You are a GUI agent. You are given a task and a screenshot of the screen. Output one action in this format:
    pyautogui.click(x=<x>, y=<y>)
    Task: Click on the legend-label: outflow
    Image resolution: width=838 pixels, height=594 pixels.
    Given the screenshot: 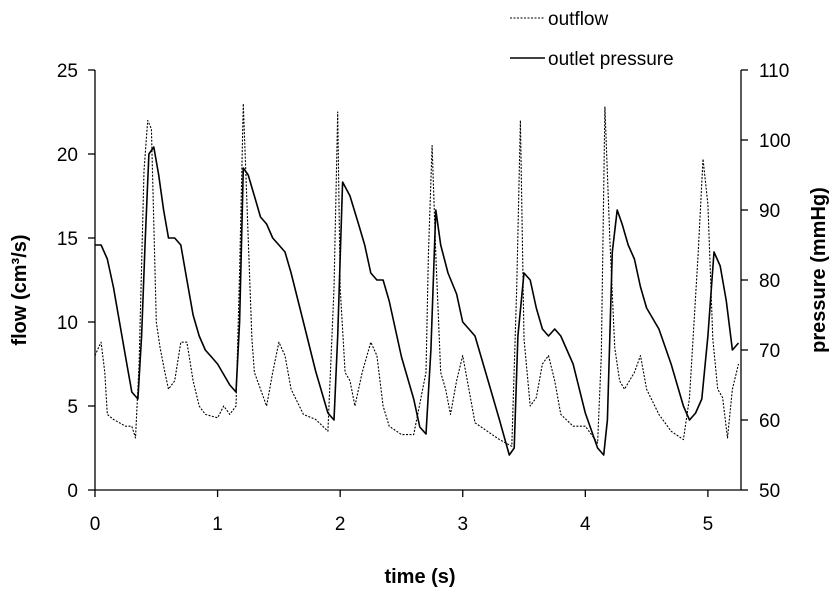 What is the action you would take?
    pyautogui.click(x=578, y=19)
    